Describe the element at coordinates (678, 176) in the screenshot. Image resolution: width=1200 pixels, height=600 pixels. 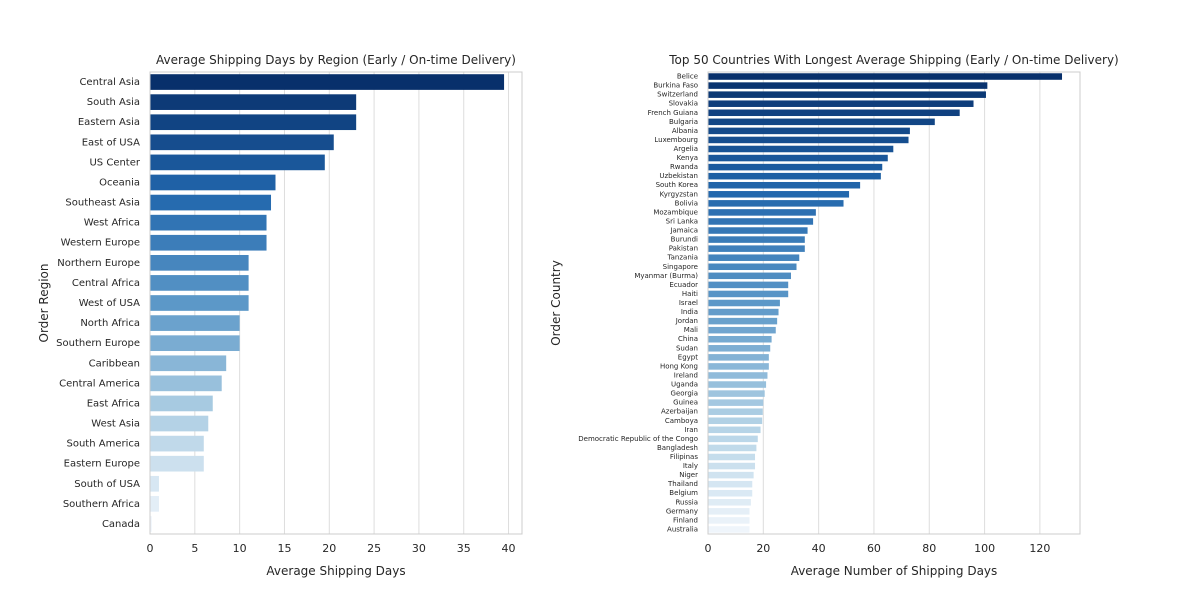
I see `country-category-label: Uzbekistan` at that location.